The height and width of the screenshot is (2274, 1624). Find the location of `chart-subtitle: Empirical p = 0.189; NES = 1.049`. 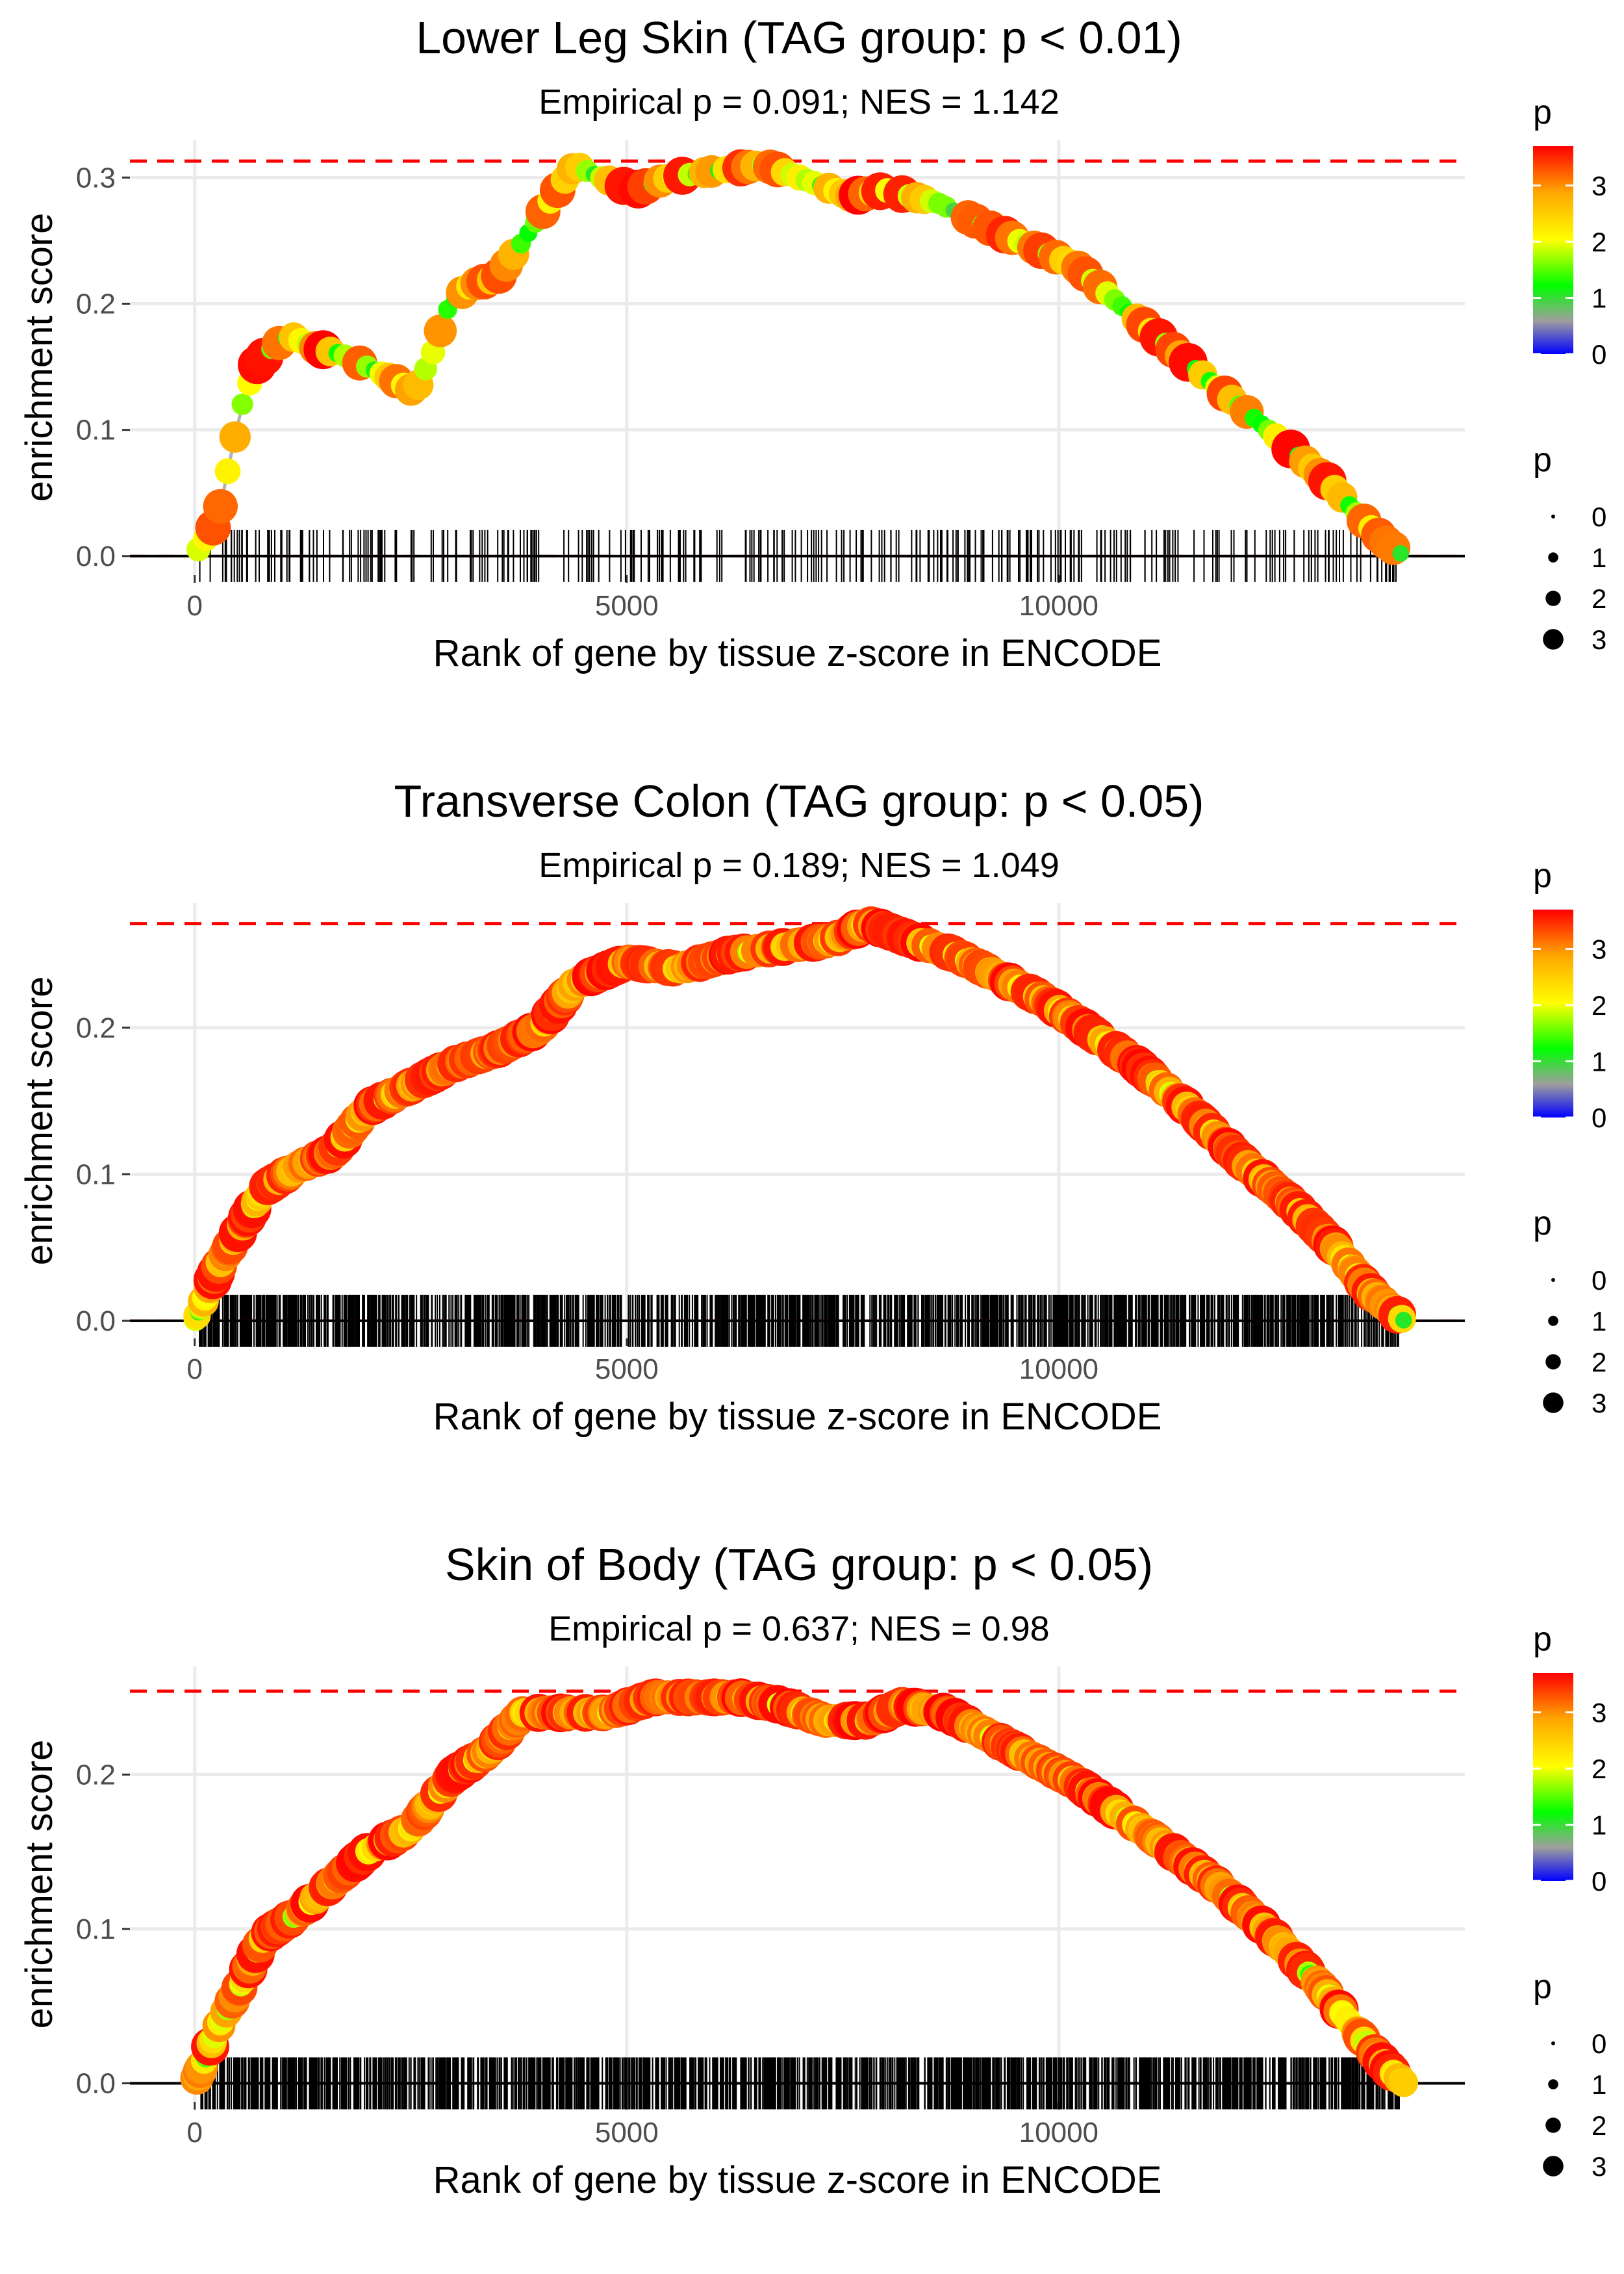

chart-subtitle: Empirical p = 0.189; NES = 1.049 is located at coordinates (799, 865).